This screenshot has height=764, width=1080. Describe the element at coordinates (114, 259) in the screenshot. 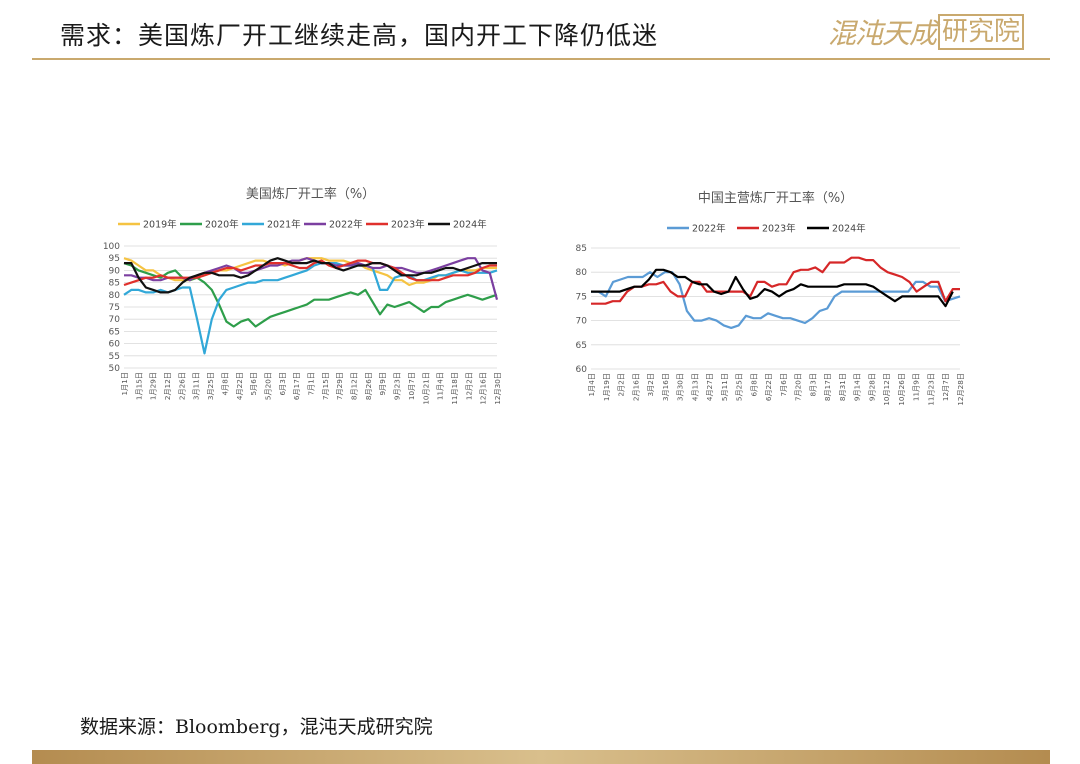

I see `y-tick-label: 95` at that location.